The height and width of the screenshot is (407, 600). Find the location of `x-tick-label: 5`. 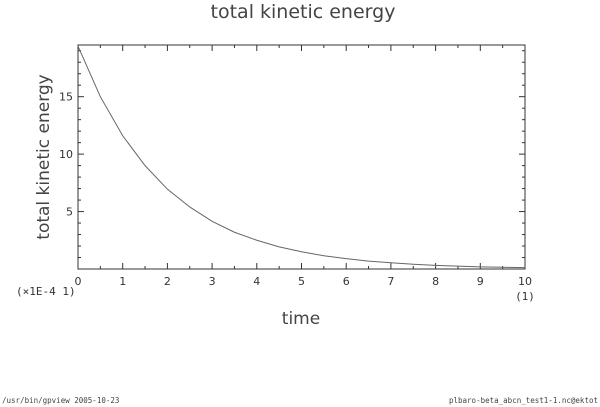

x-tick-label: 5 is located at coordinates (301, 281).